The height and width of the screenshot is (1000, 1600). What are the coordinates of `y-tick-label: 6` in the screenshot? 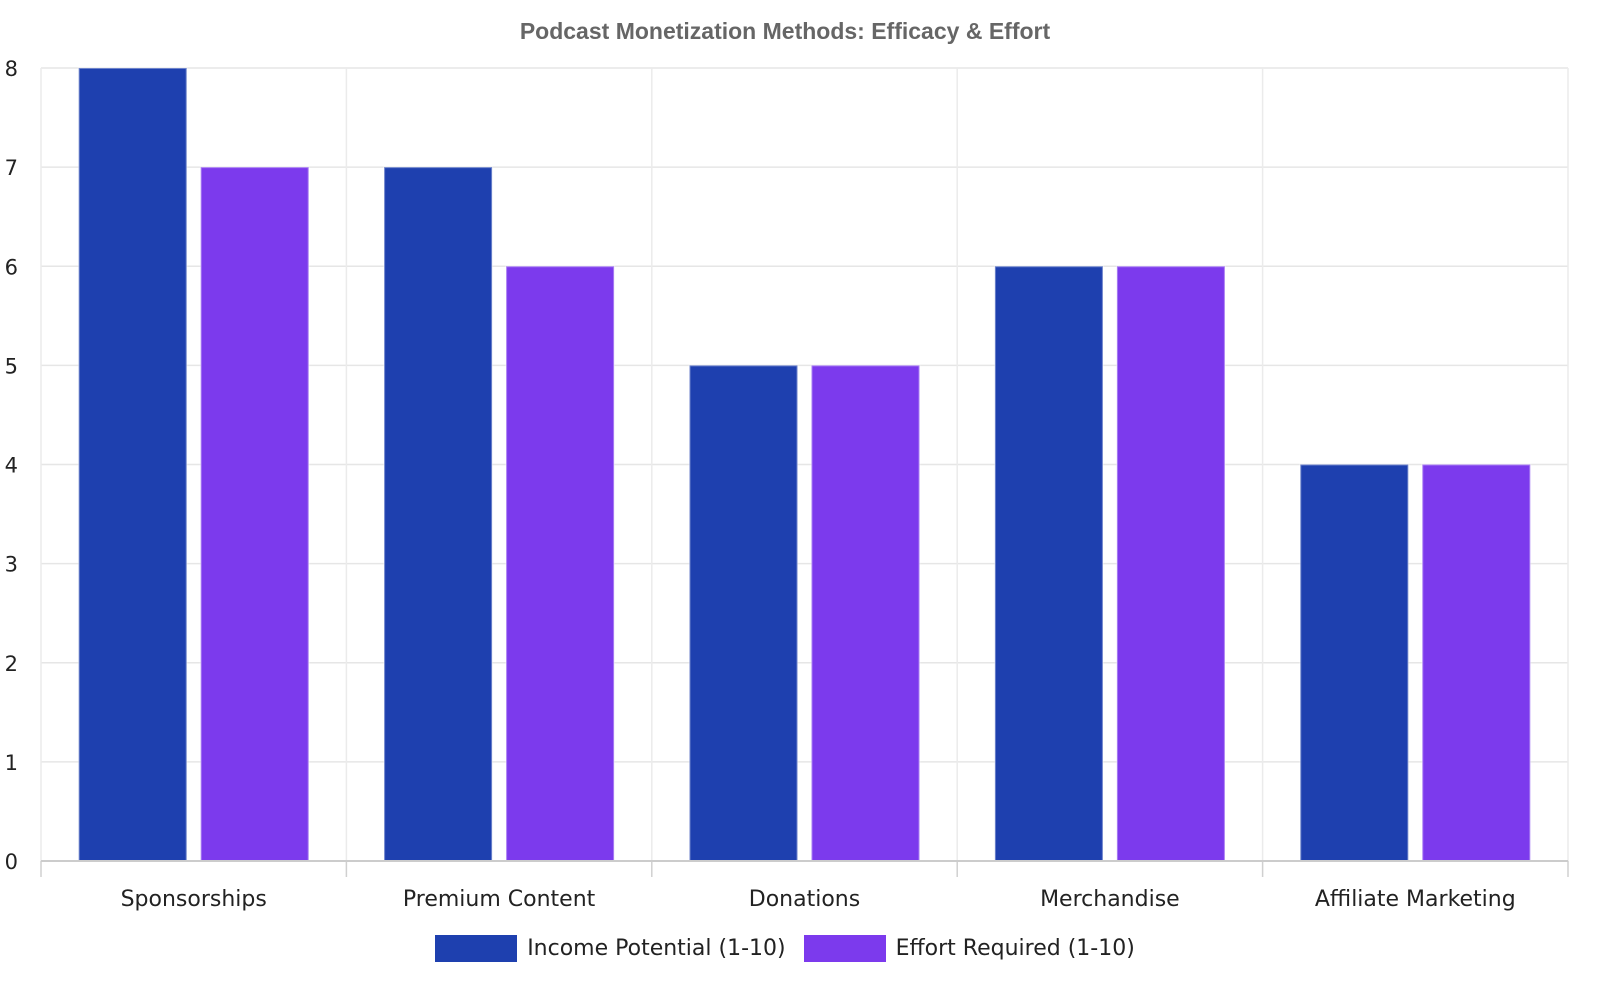 It's located at (11, 267).